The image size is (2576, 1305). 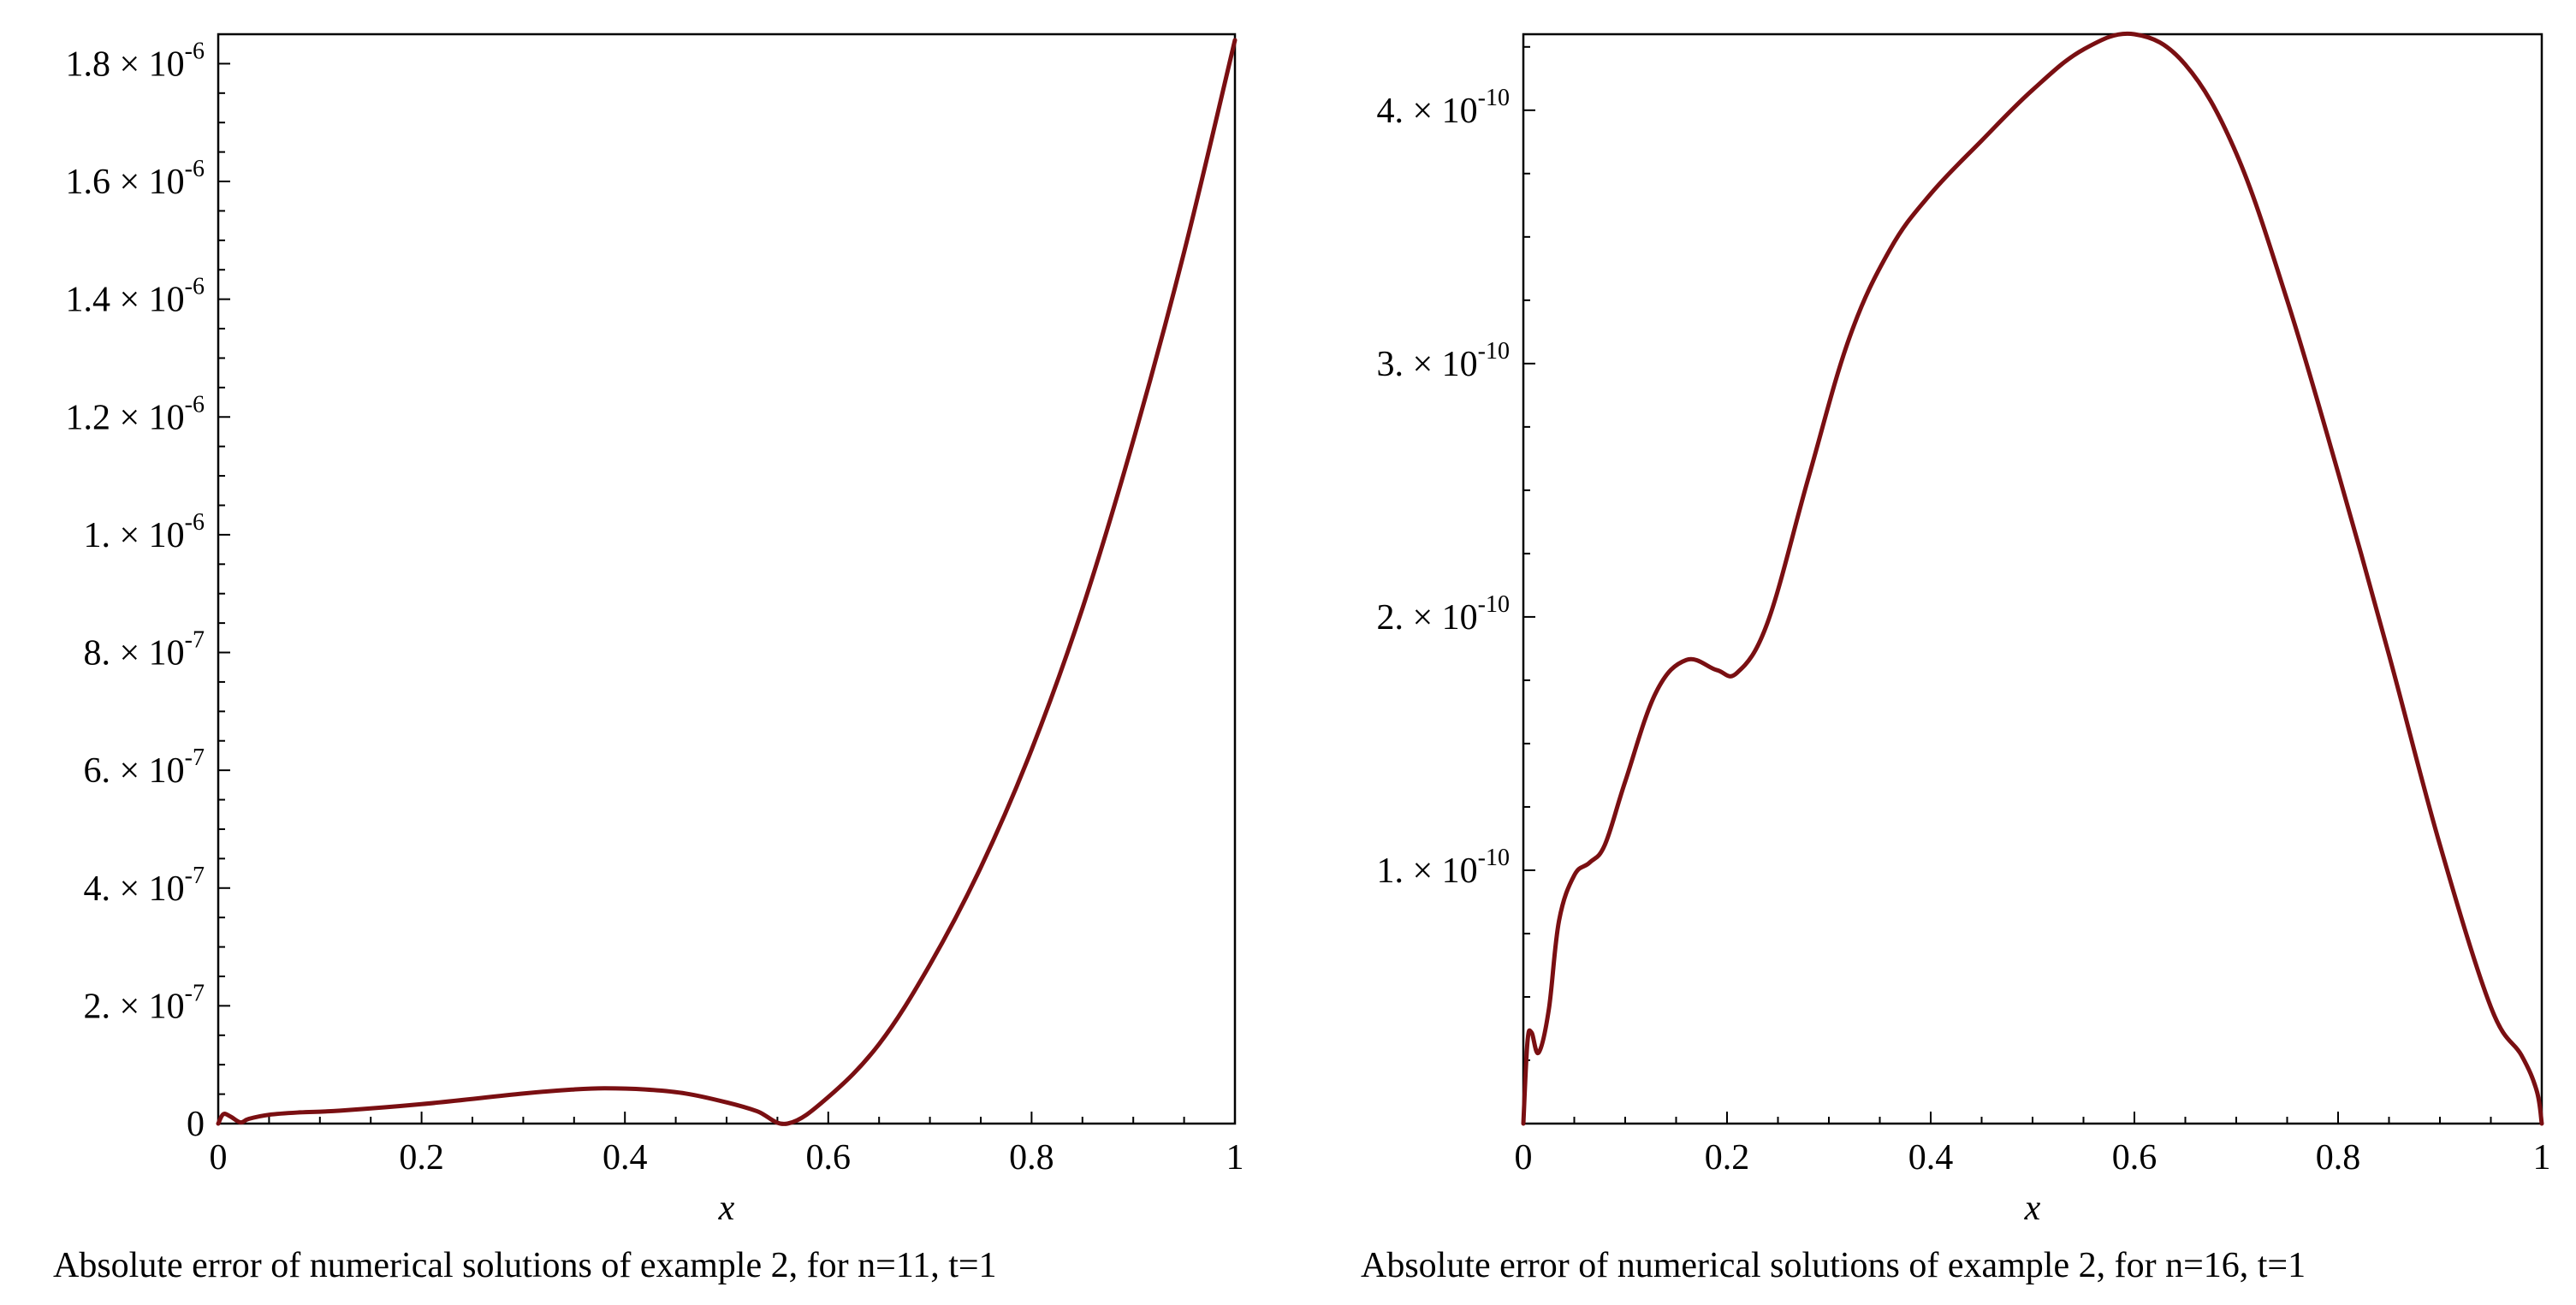 What do you see at coordinates (1443, 615) in the screenshot?
I see `y-tick-label: 2. × 10-10` at bounding box center [1443, 615].